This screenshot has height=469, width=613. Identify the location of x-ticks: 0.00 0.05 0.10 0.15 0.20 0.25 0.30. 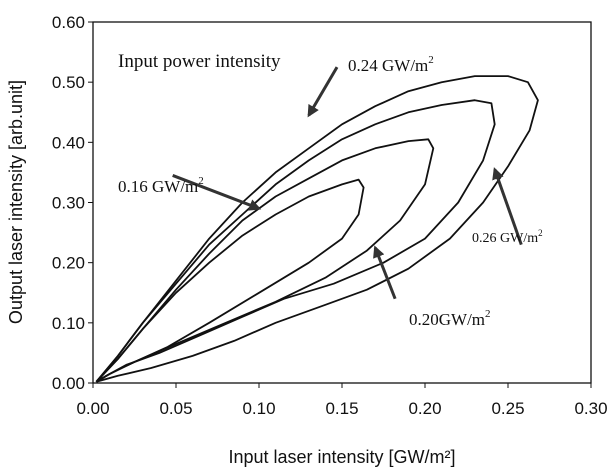
(342, 400).